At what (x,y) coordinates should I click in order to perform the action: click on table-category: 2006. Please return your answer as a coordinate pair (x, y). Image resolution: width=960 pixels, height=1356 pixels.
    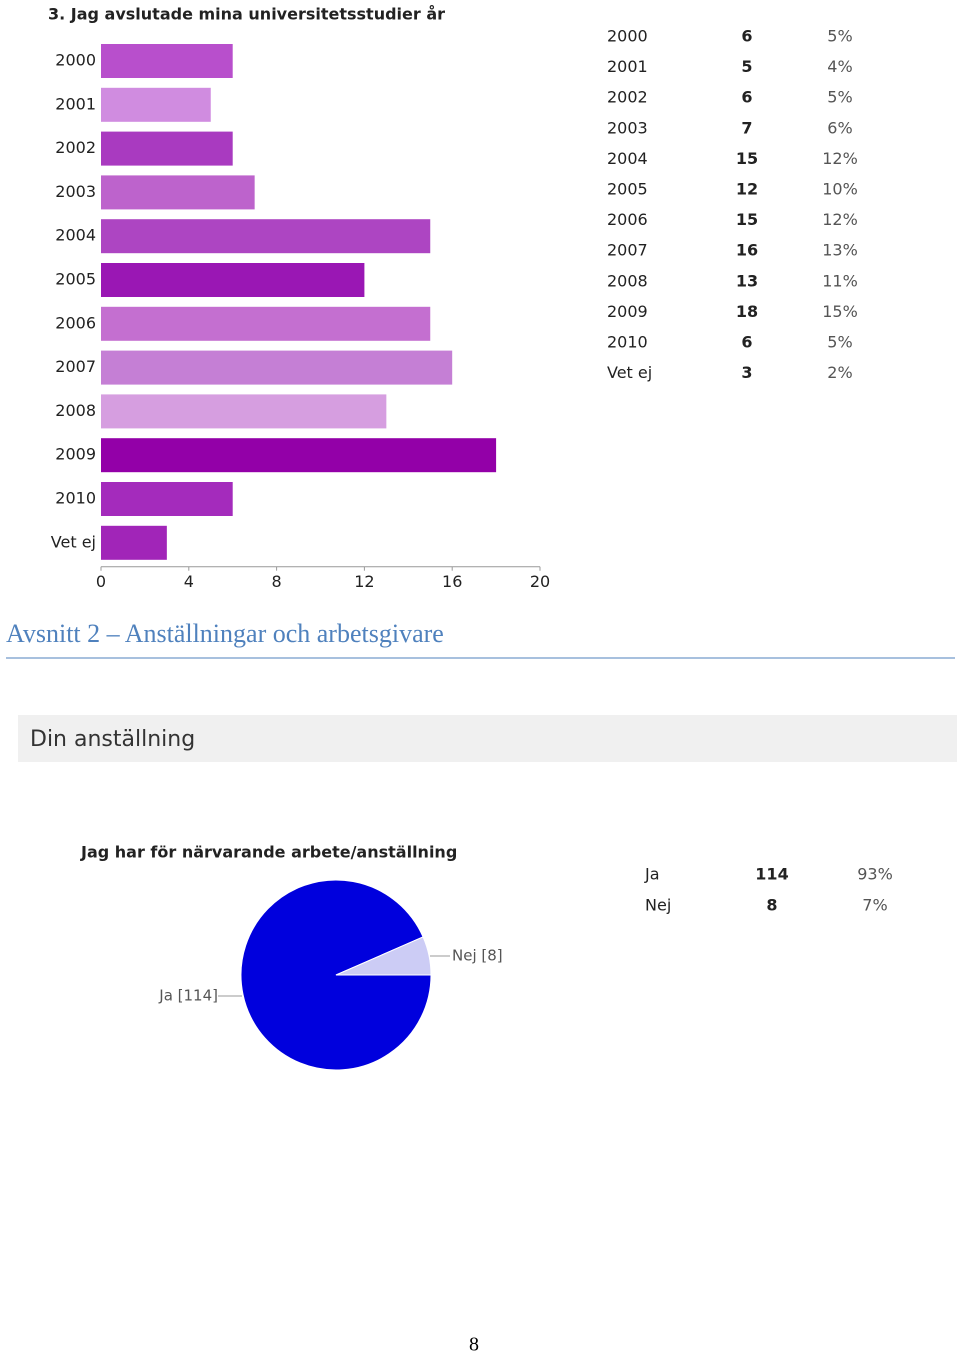
    Looking at the image, I should click on (627, 219).